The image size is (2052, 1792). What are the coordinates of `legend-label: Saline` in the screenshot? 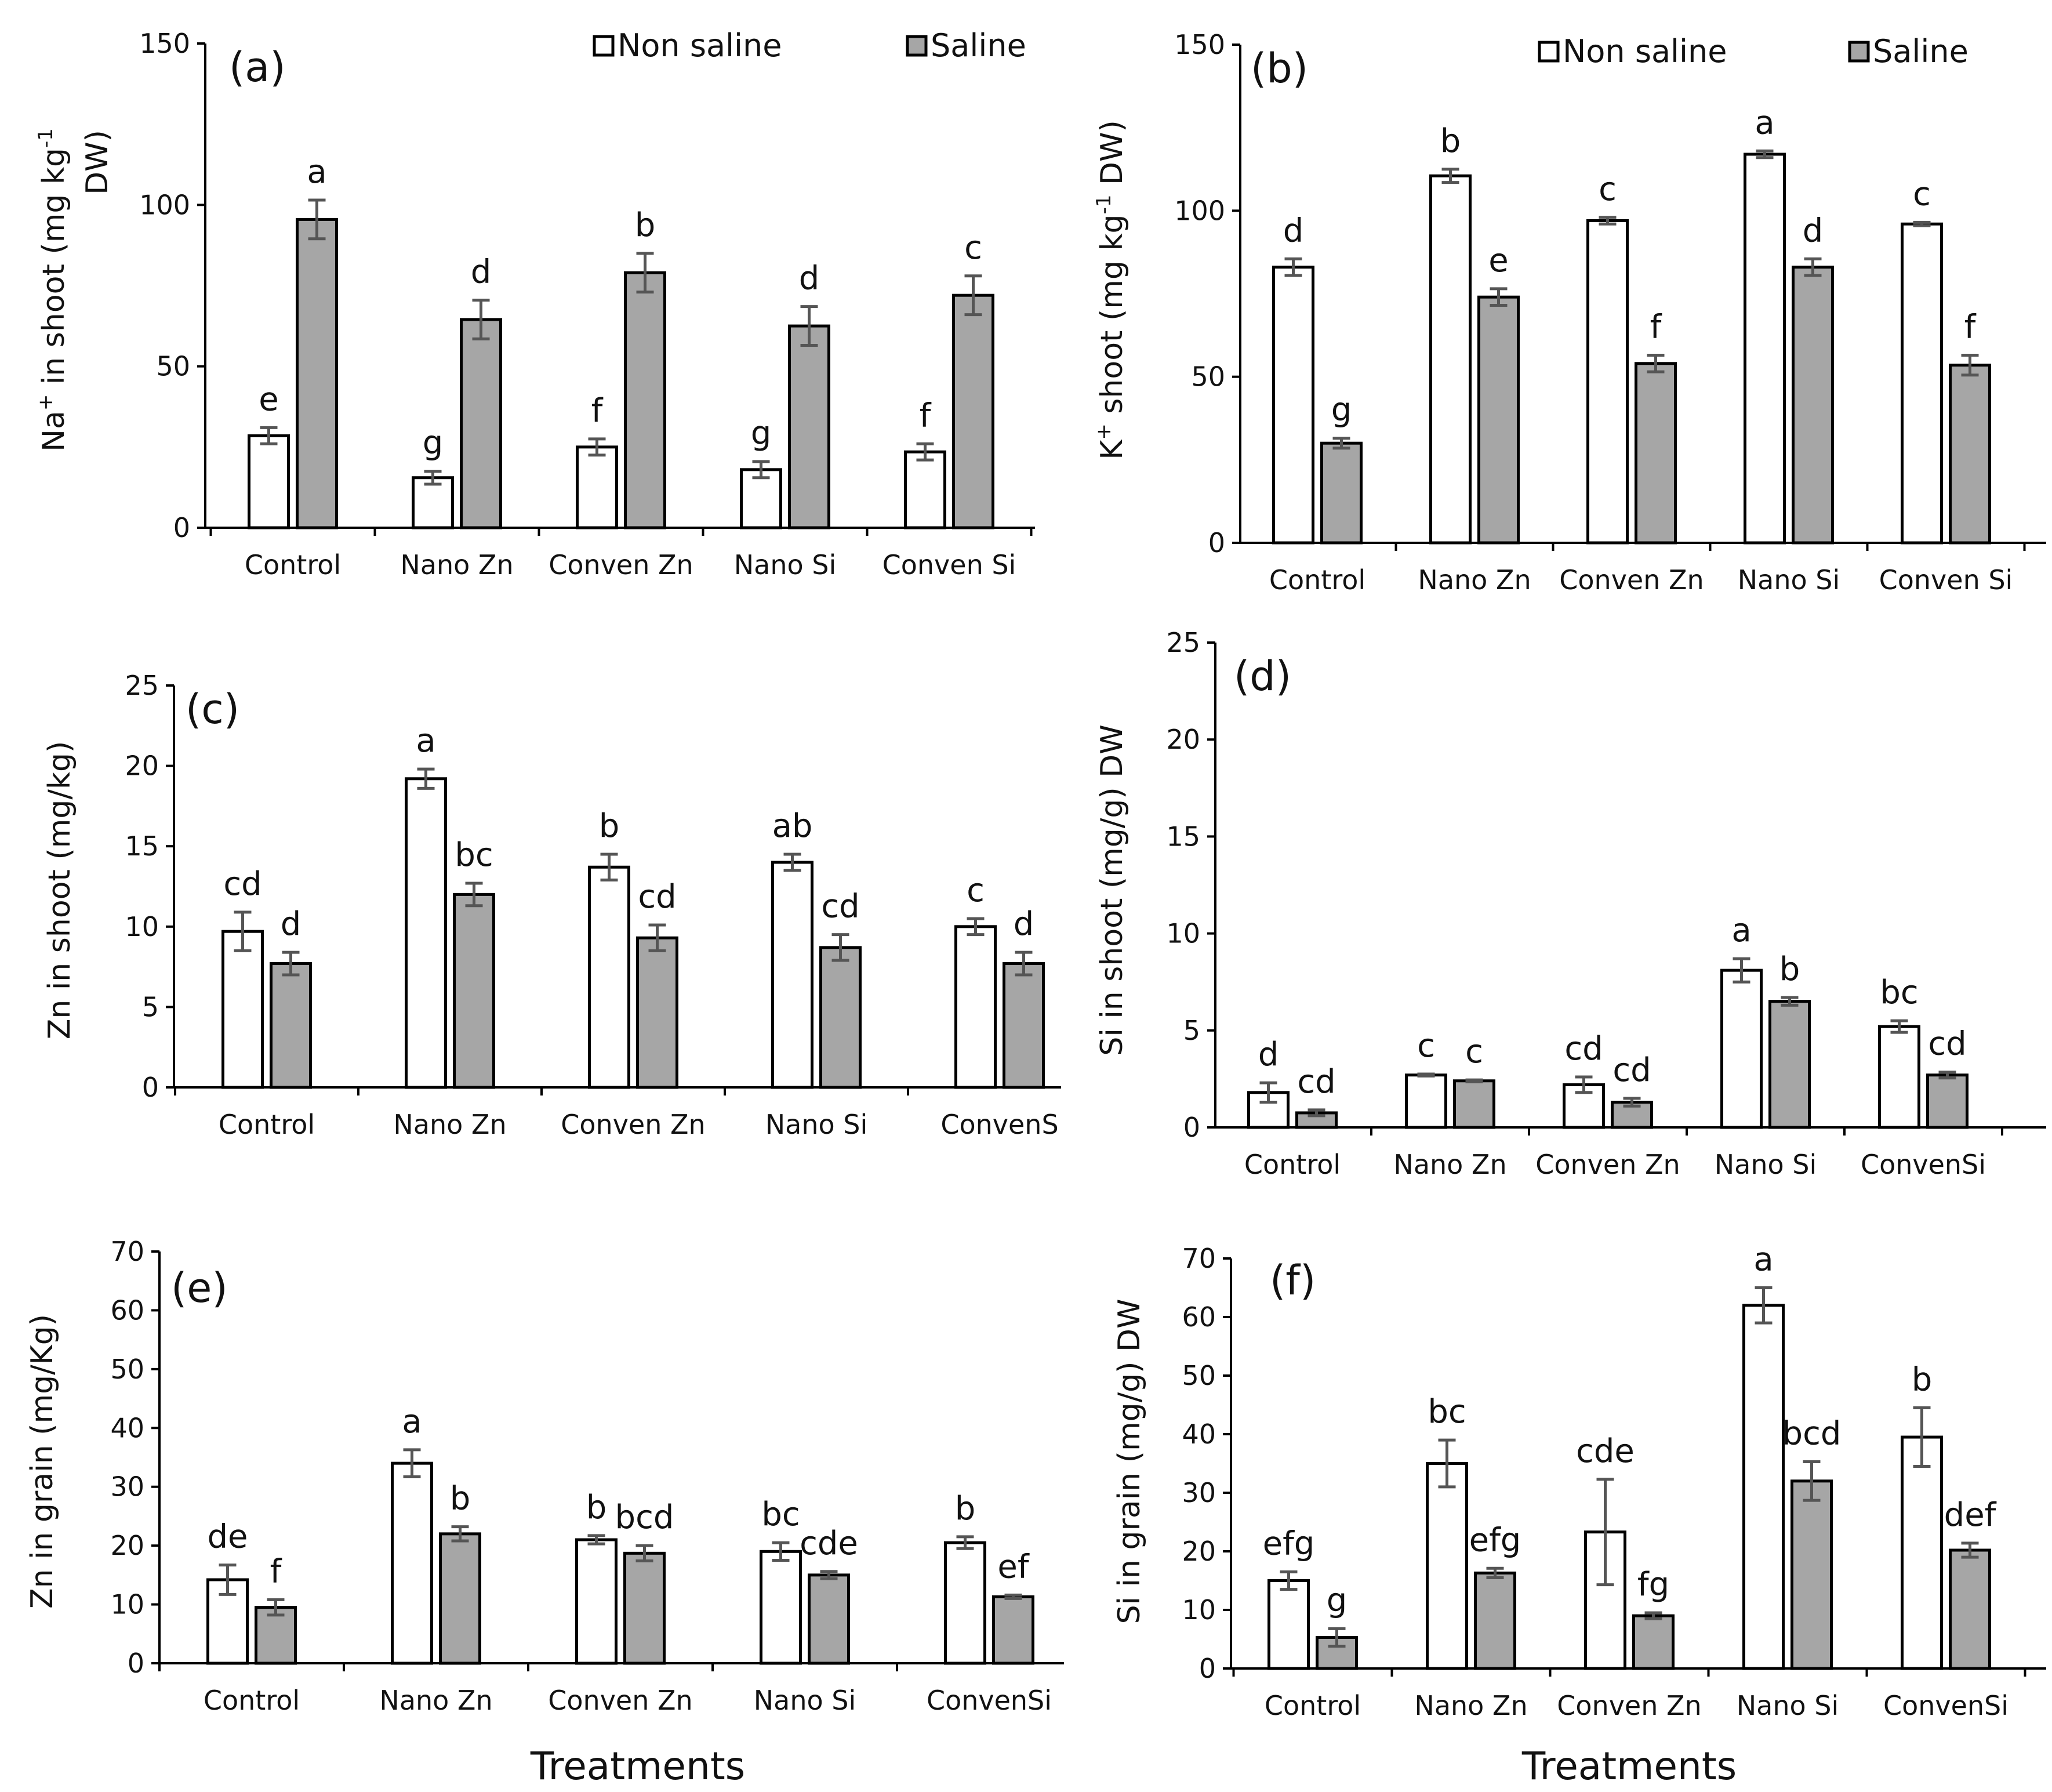 It's located at (1921, 52).